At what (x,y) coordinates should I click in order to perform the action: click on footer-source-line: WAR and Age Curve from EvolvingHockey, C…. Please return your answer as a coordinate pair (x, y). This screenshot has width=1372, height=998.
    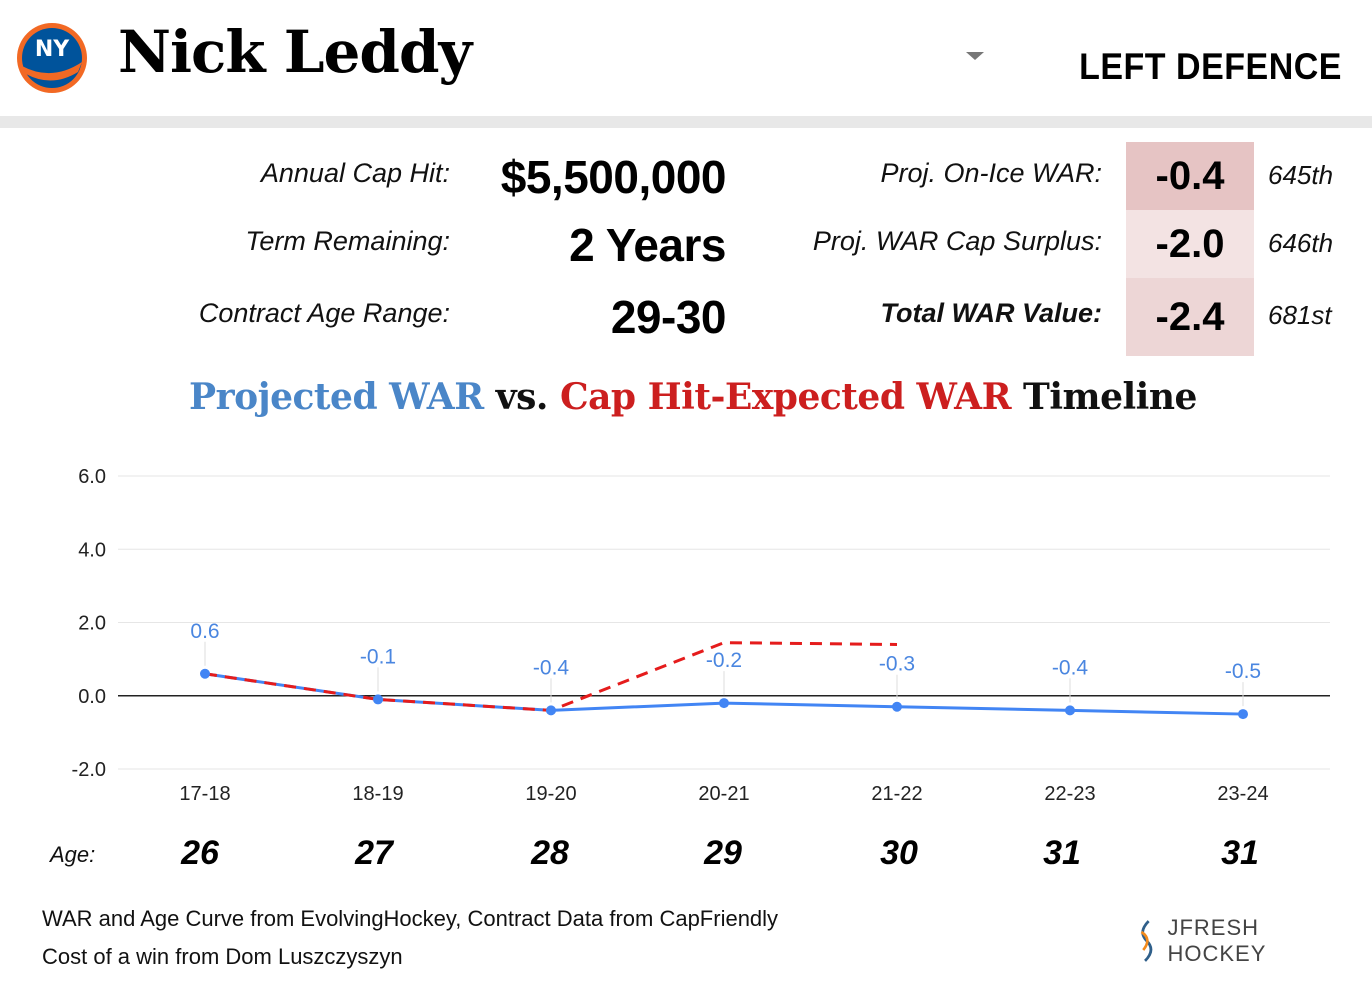
    Looking at the image, I should click on (410, 918).